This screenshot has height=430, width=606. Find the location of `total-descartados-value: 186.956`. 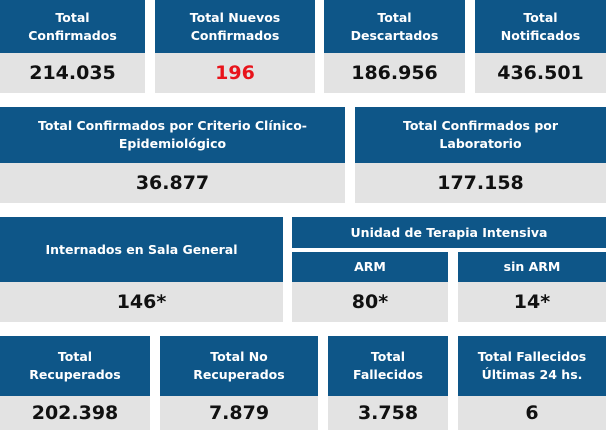

total-descartados-value: 186.956 is located at coordinates (394, 73).